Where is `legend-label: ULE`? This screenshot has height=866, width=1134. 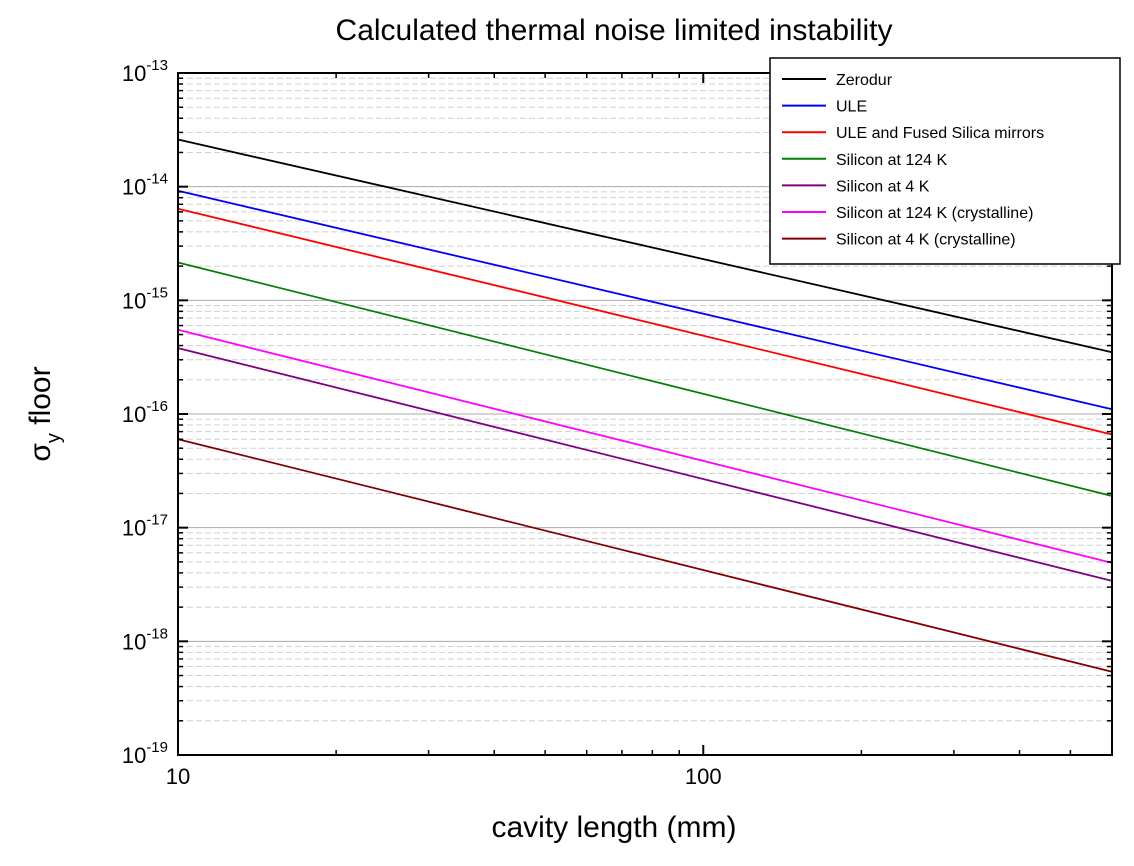 legend-label: ULE is located at coordinates (851, 107).